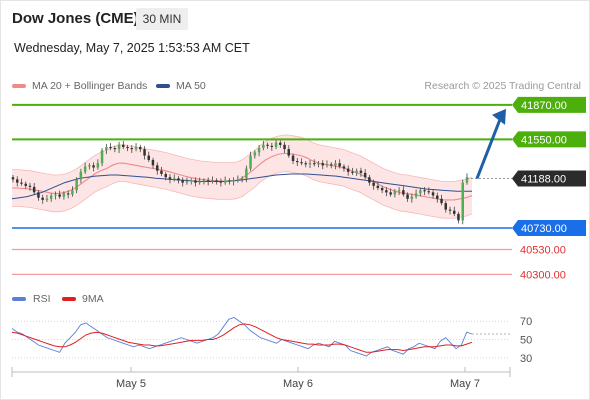 Image resolution: width=590 pixels, height=400 pixels. What do you see at coordinates (526, 359) in the screenshot?
I see `rsi-tick-30: 30` at bounding box center [526, 359].